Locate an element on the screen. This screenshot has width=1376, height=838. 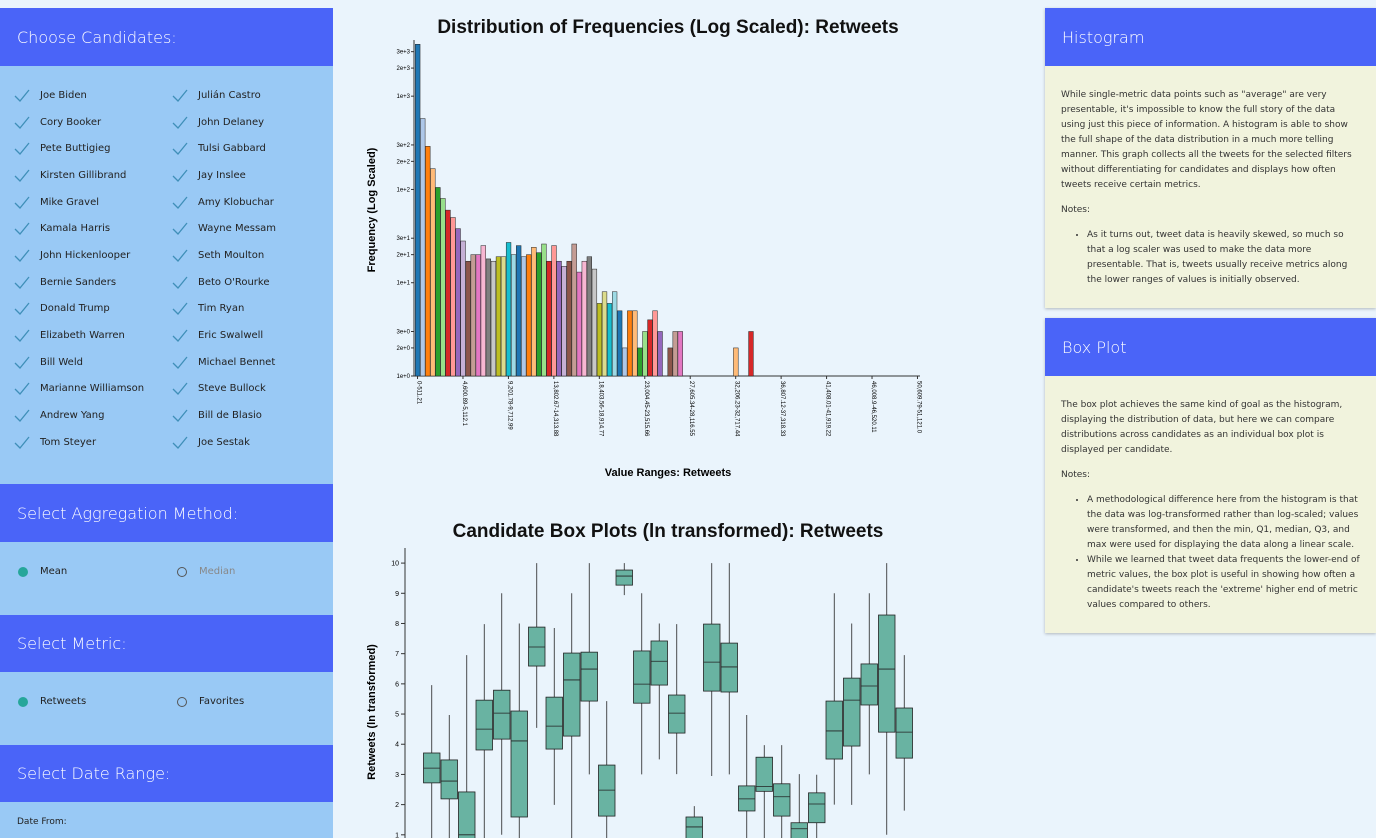
y-tick-label: 1 is located at coordinates (397, 835).